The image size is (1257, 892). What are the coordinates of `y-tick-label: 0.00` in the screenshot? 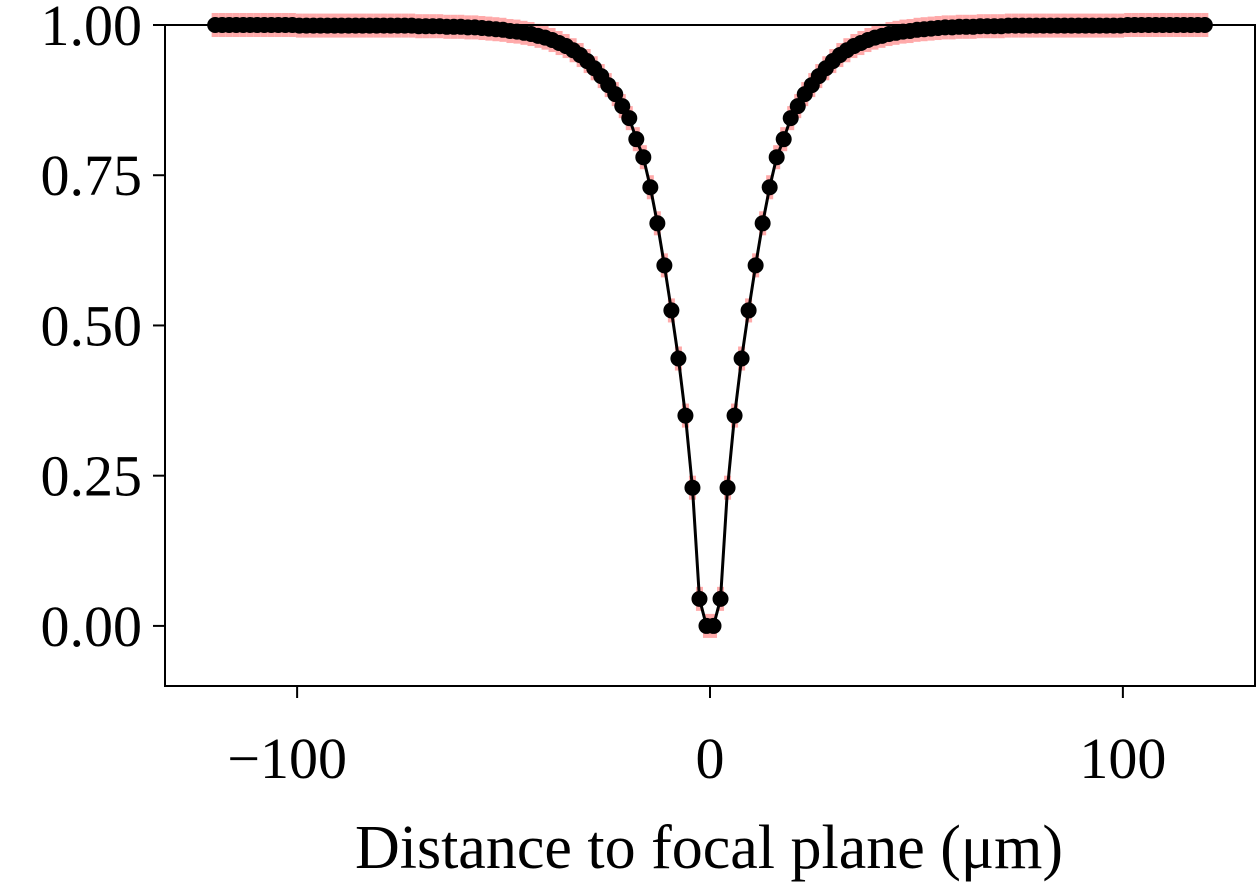 It's located at (92, 626).